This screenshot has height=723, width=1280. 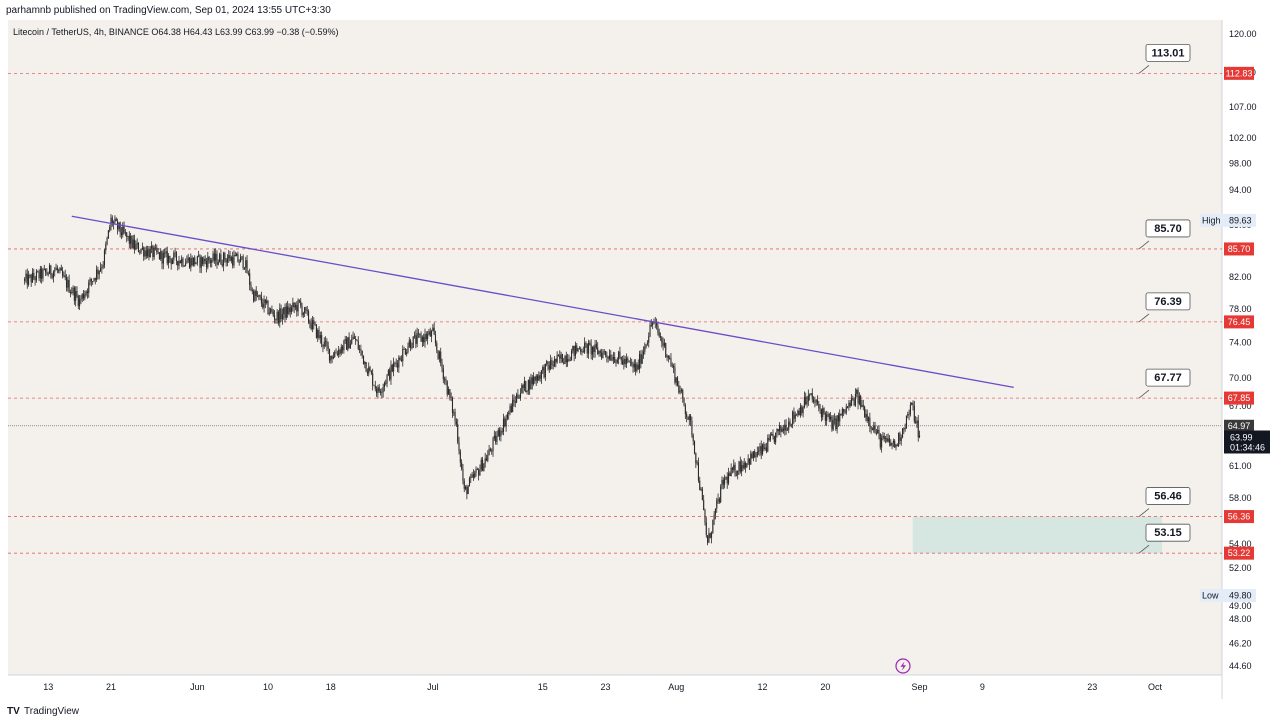 I want to click on time-axis, so click(x=615, y=687).